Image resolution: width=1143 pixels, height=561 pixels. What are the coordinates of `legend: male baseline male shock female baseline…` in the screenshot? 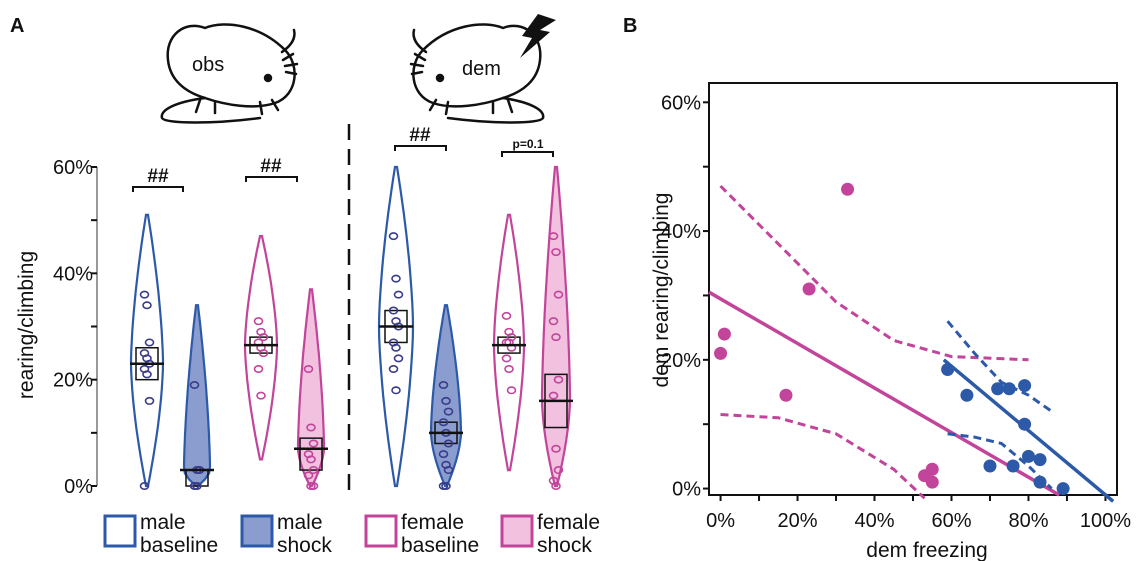 It's located at (351, 534).